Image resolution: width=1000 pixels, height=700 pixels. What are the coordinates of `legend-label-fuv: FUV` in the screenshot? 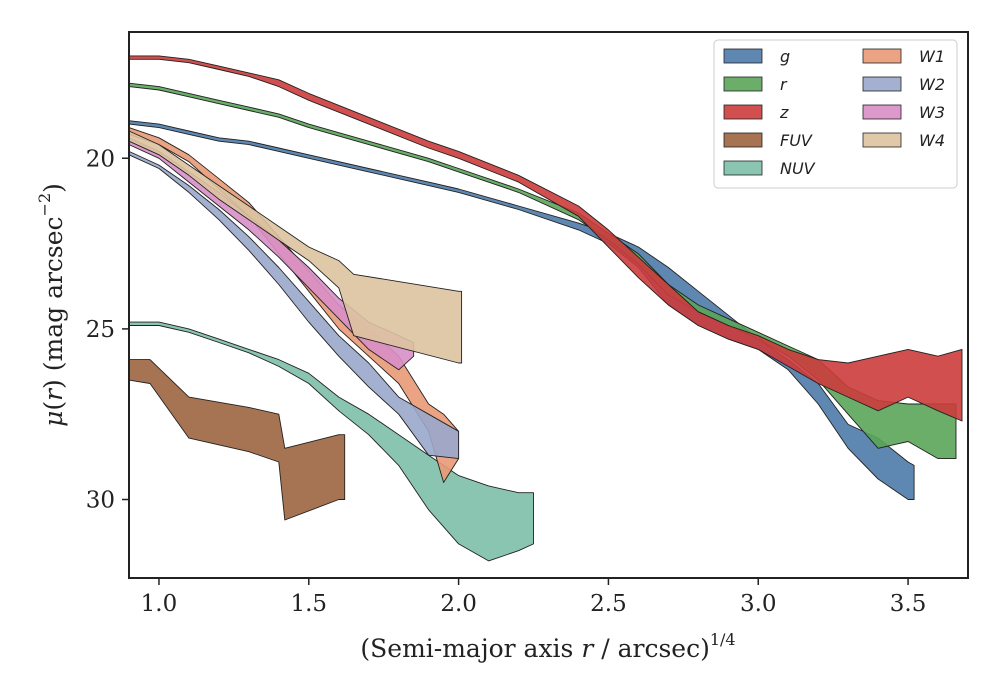 It's located at (796, 140).